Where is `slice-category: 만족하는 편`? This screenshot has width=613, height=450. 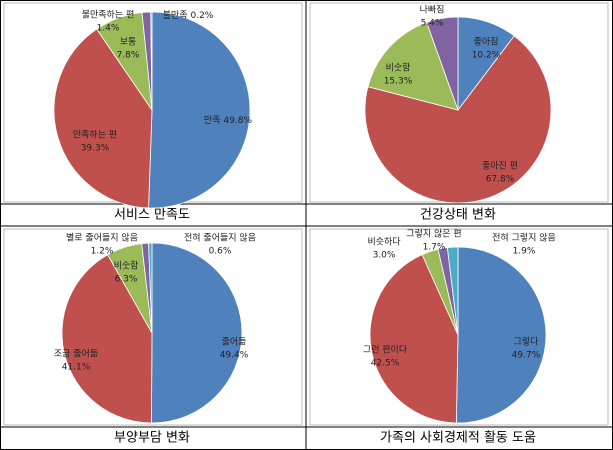 slice-category: 만족하는 편 is located at coordinates (95, 135).